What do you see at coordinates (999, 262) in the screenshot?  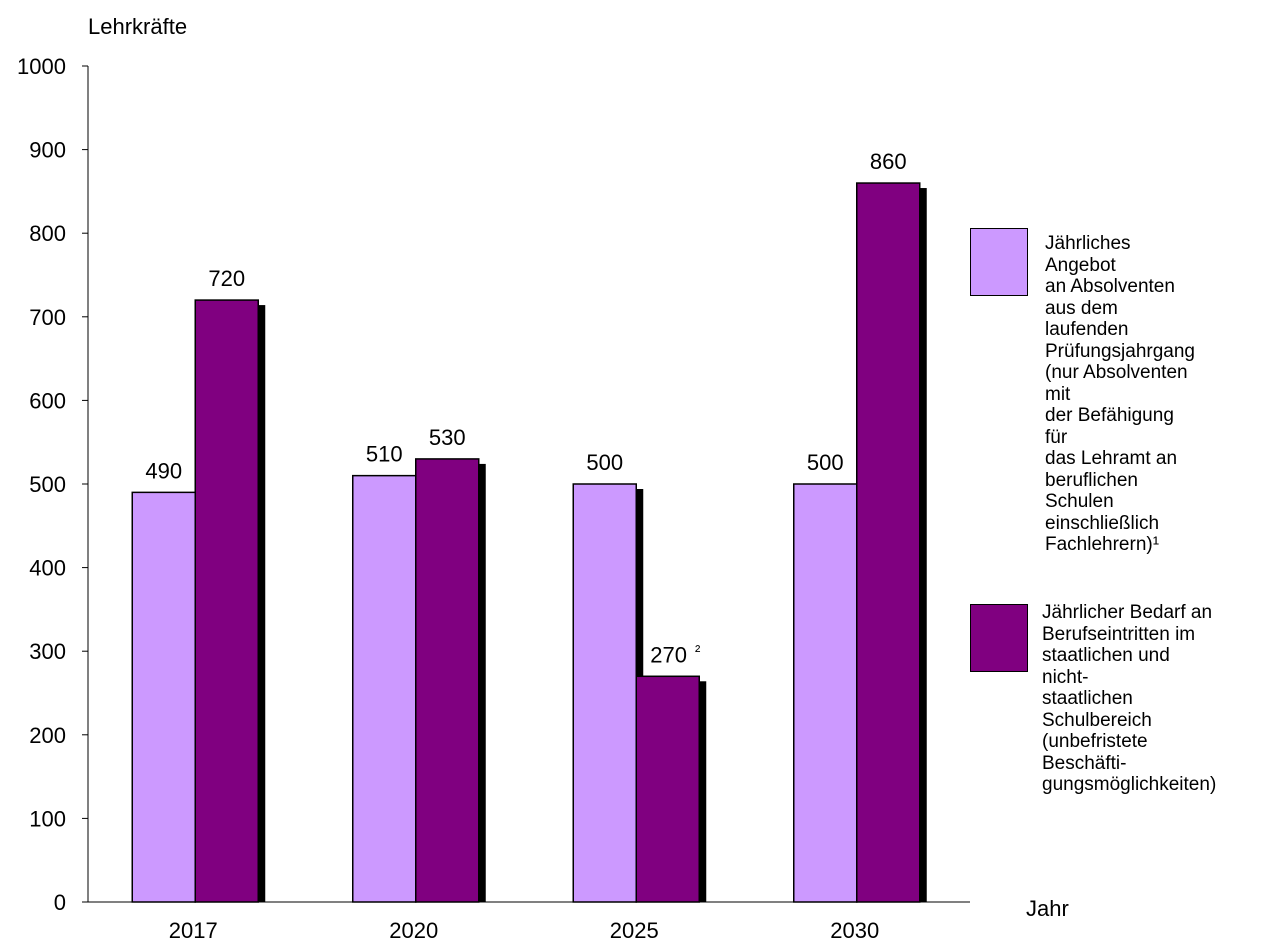 I see `legend-swatch-supply` at bounding box center [999, 262].